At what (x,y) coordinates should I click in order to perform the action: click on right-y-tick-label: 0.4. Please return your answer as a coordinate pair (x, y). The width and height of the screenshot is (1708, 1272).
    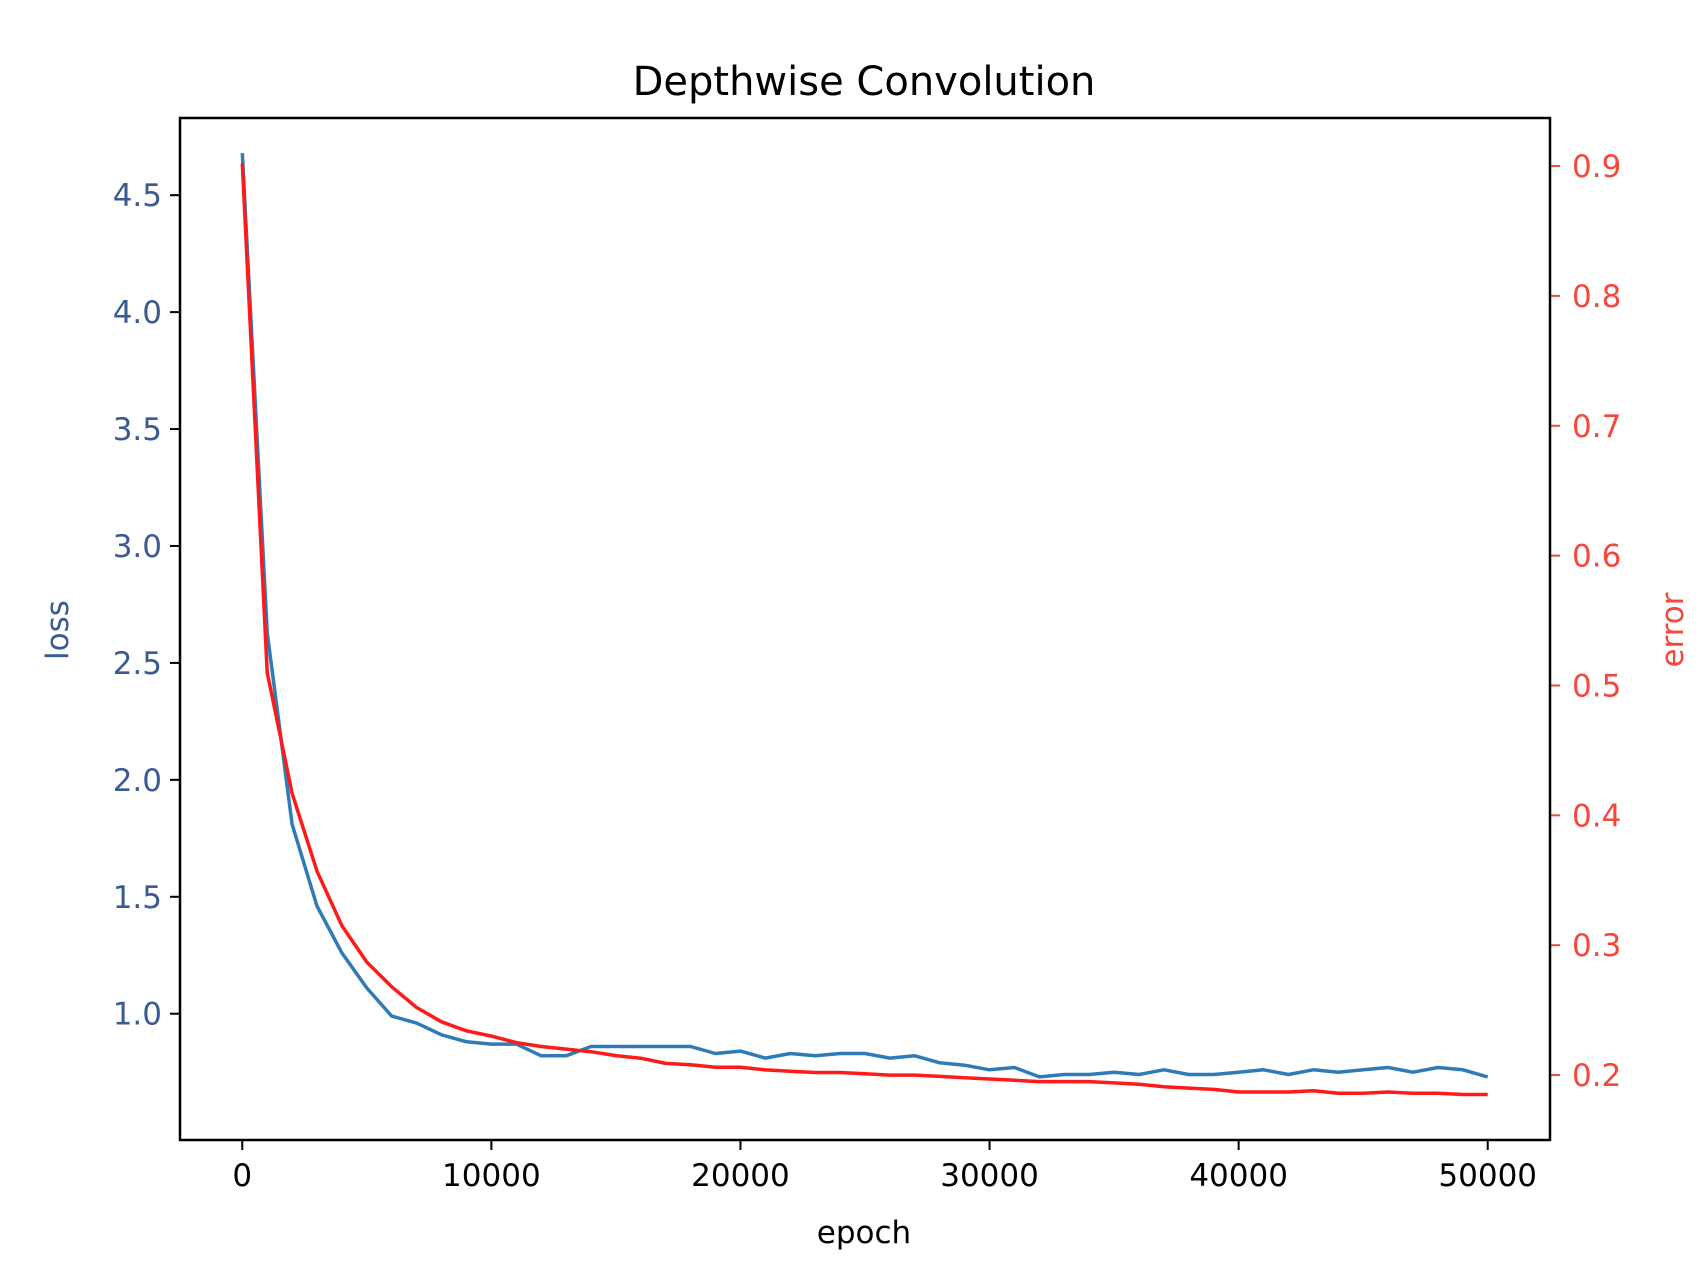
    Looking at the image, I should click on (1596, 816).